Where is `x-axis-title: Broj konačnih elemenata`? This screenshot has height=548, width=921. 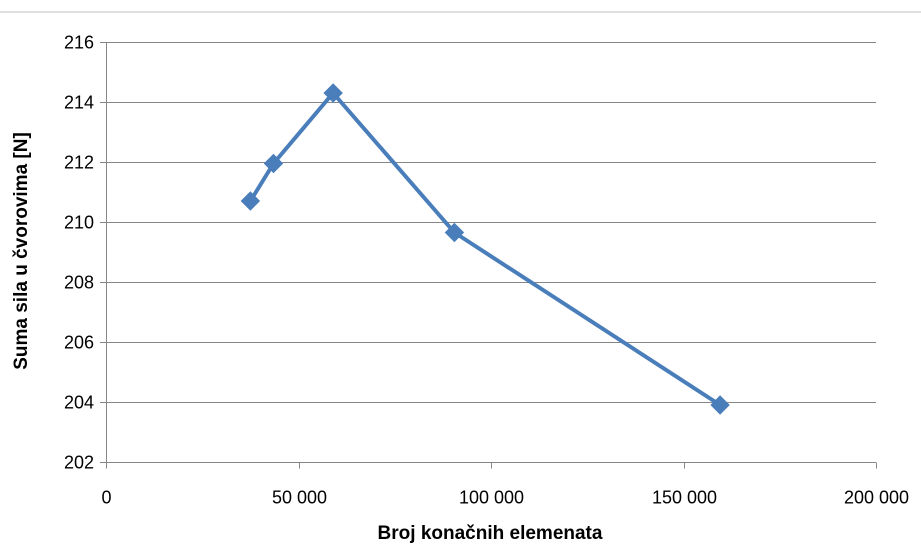 x-axis-title: Broj konačnih elemenata is located at coordinates (490, 533).